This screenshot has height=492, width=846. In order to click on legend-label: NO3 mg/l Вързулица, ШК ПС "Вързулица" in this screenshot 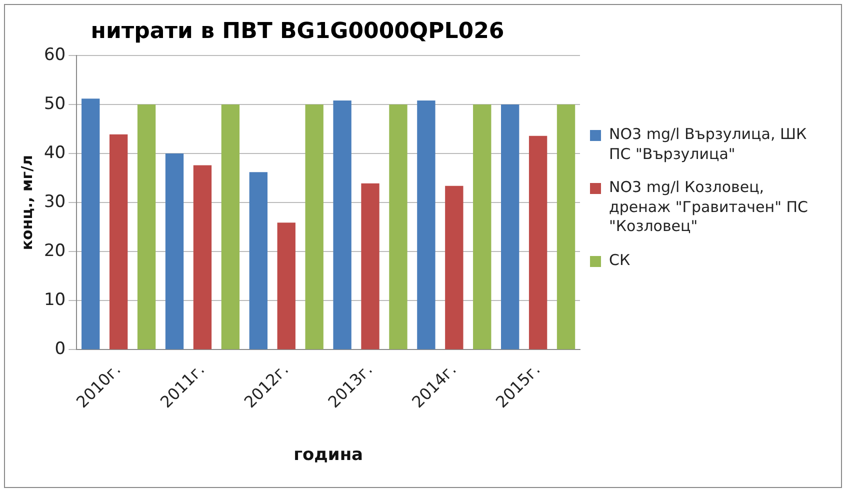, I will do `click(708, 144)`.